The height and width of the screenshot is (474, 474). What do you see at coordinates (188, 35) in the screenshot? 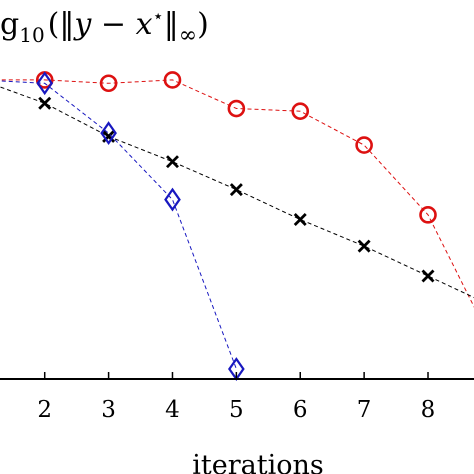
I see `title-infinity: ∞` at bounding box center [188, 35].